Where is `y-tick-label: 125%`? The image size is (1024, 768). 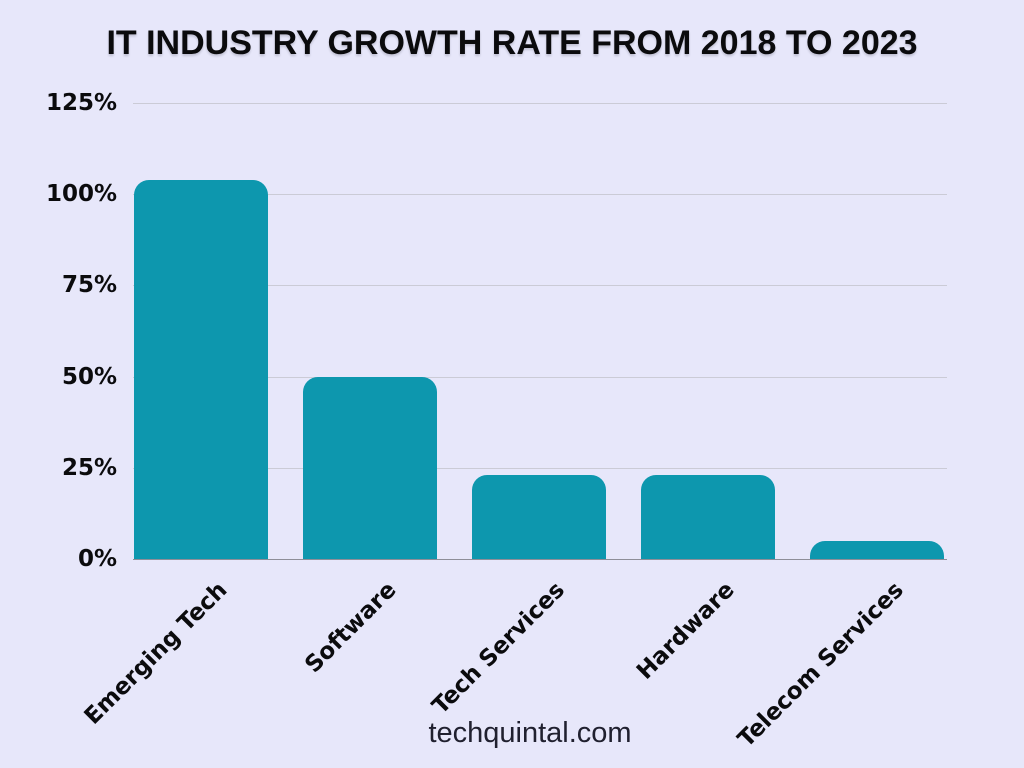 y-tick-label: 125% is located at coordinates (81, 103).